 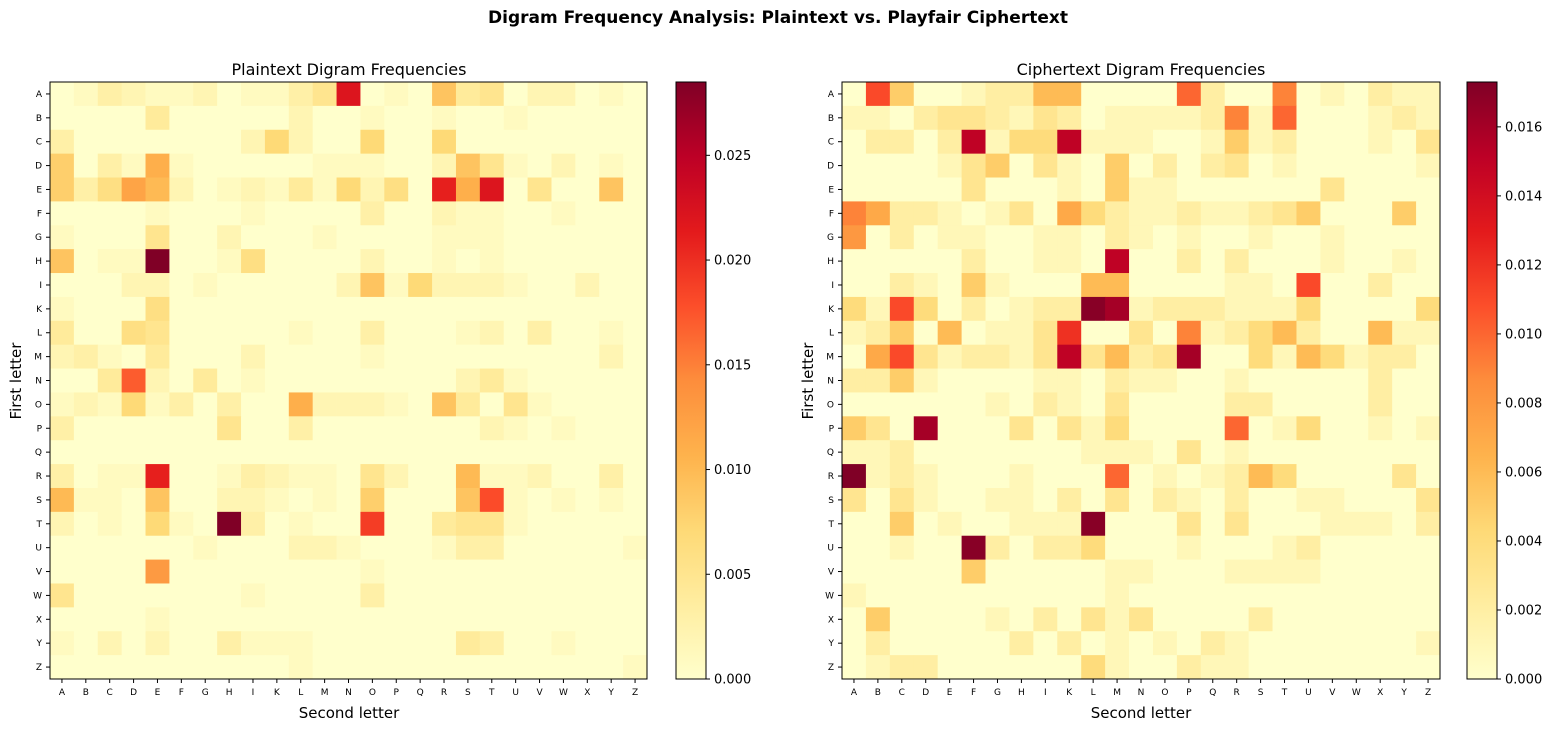 What do you see at coordinates (468, 693) in the screenshot?
I see `x-tick-label: S` at bounding box center [468, 693].